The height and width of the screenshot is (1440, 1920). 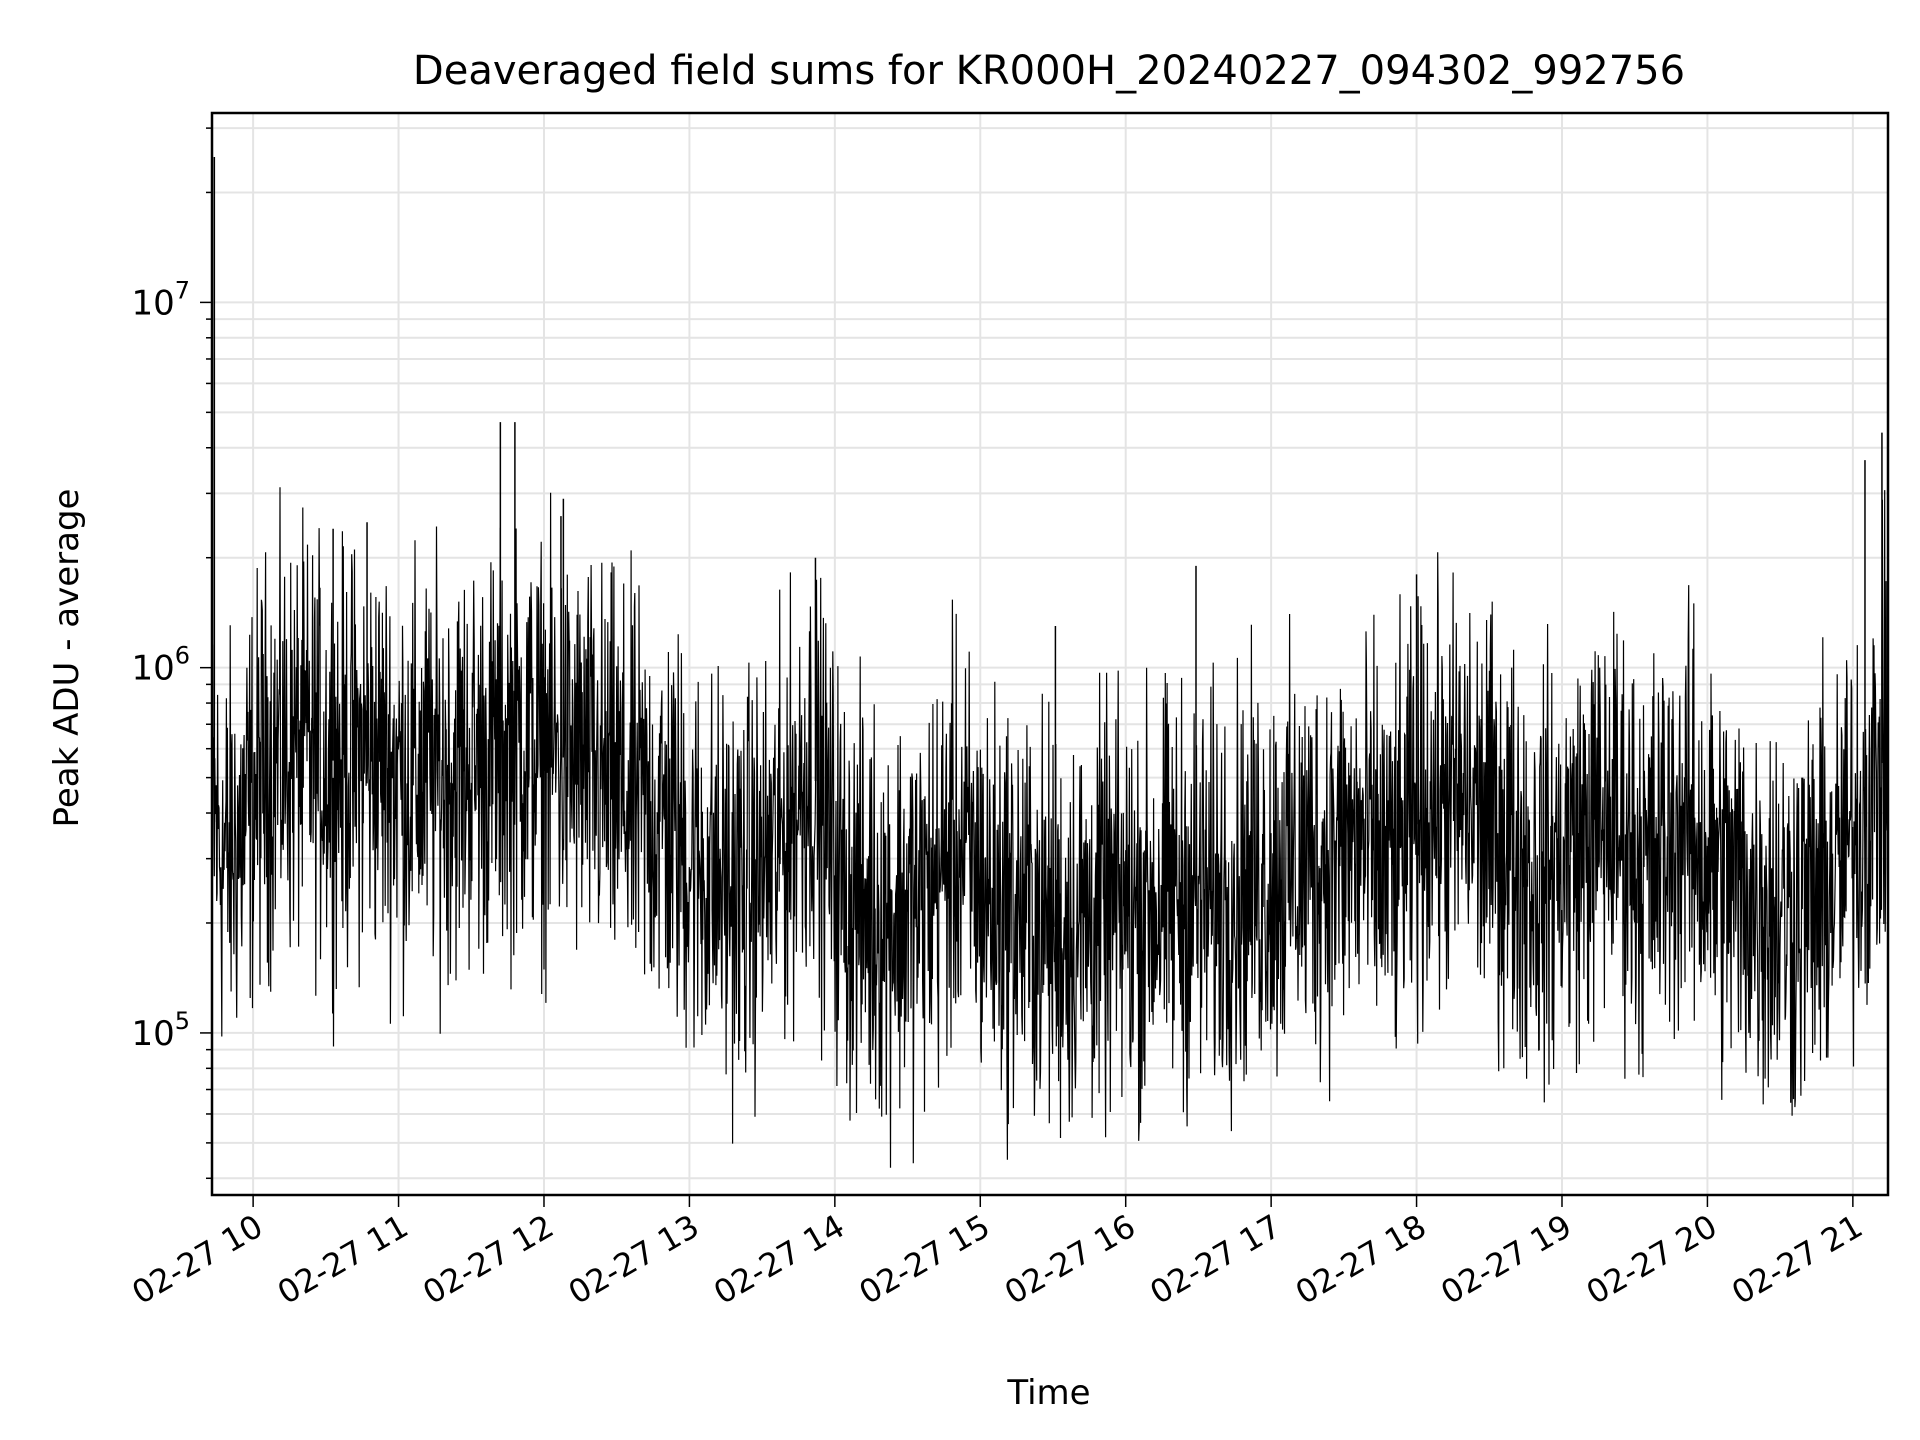 What do you see at coordinates (160, 299) in the screenshot?
I see `y-tick-label: 10⁷` at bounding box center [160, 299].